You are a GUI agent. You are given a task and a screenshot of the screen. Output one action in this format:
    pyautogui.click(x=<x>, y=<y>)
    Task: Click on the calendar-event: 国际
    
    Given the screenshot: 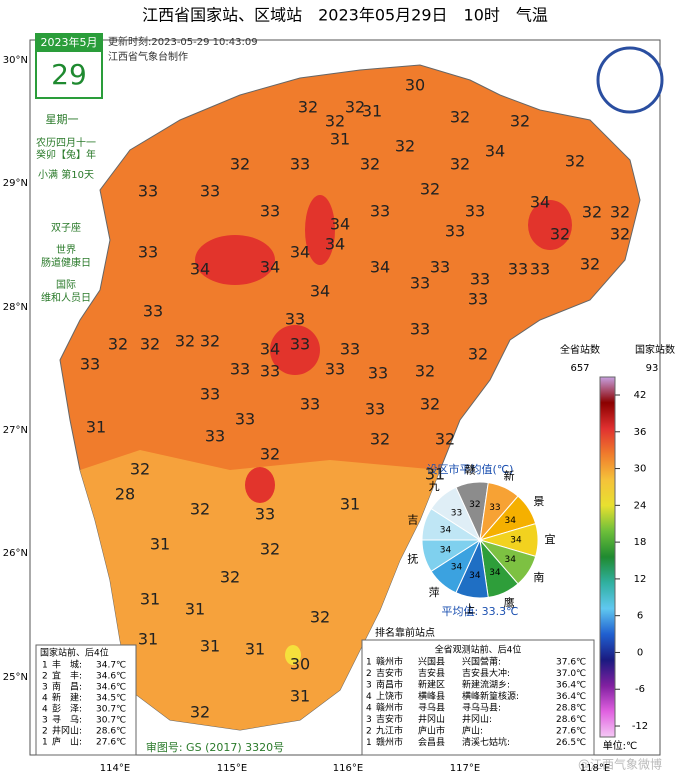 What is the action you would take?
    pyautogui.click(x=66, y=285)
    